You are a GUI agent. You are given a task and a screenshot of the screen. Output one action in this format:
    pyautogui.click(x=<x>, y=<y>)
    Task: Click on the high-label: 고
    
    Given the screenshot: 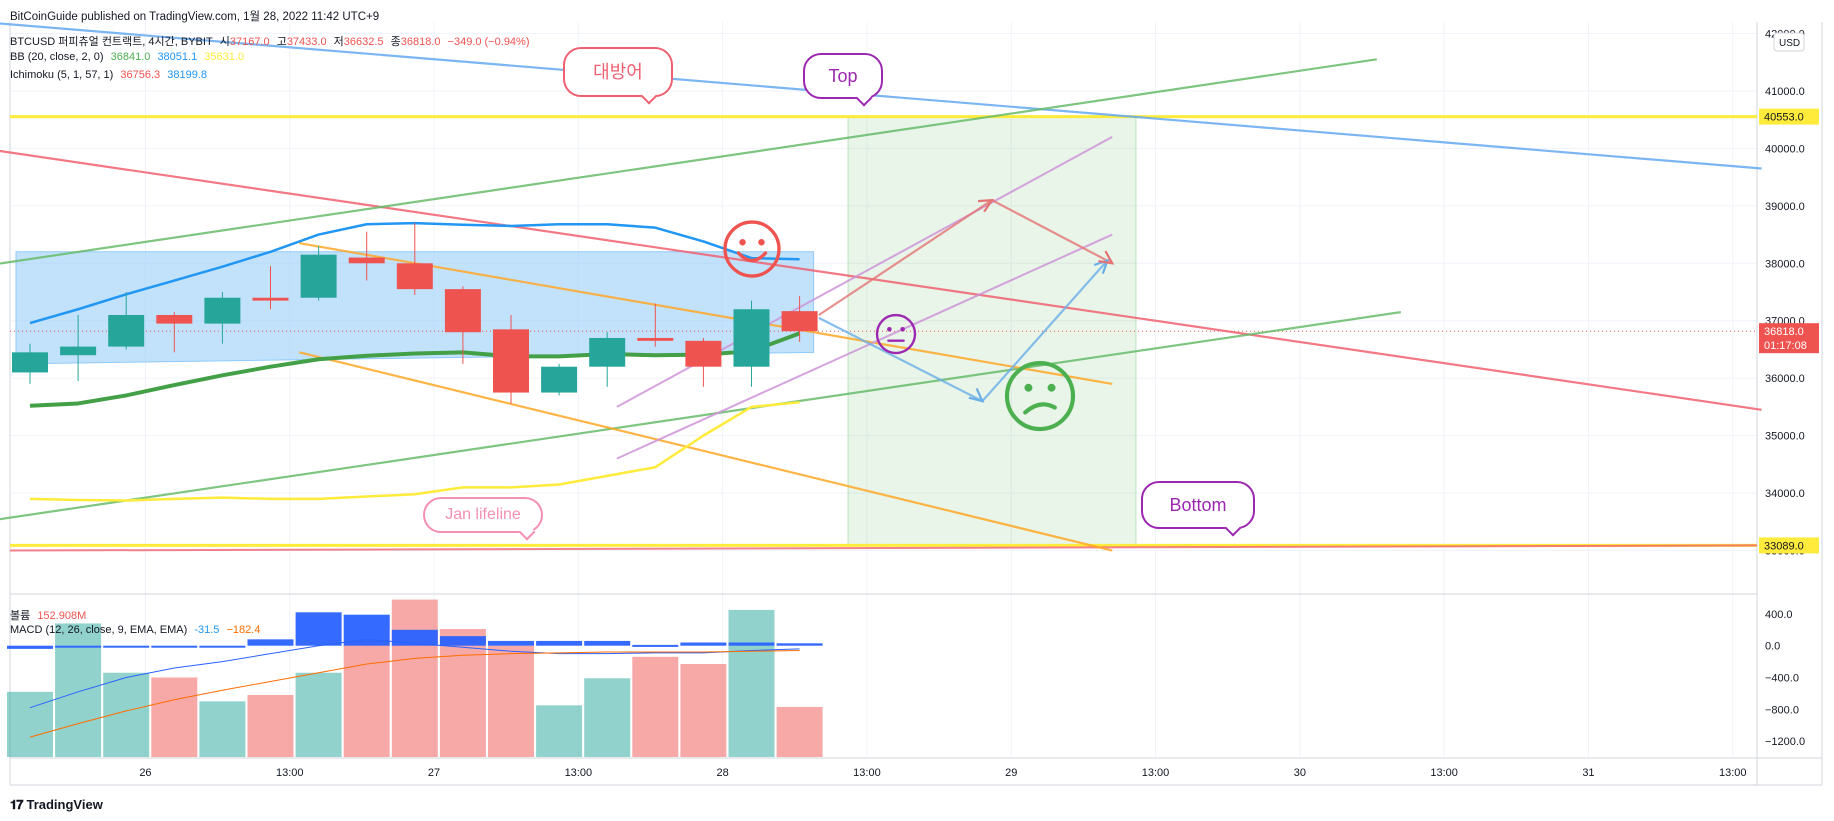 What is the action you would take?
    pyautogui.click(x=281, y=42)
    